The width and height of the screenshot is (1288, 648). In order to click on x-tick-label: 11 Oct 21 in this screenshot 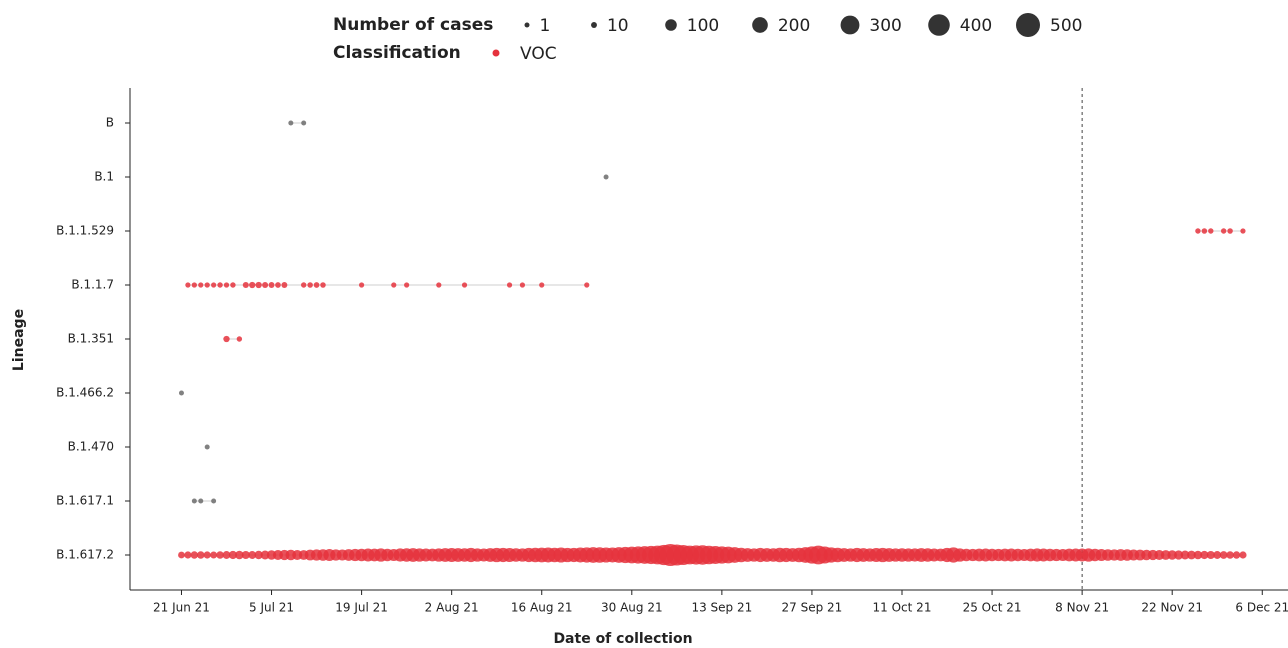, I will do `click(902, 608)`.